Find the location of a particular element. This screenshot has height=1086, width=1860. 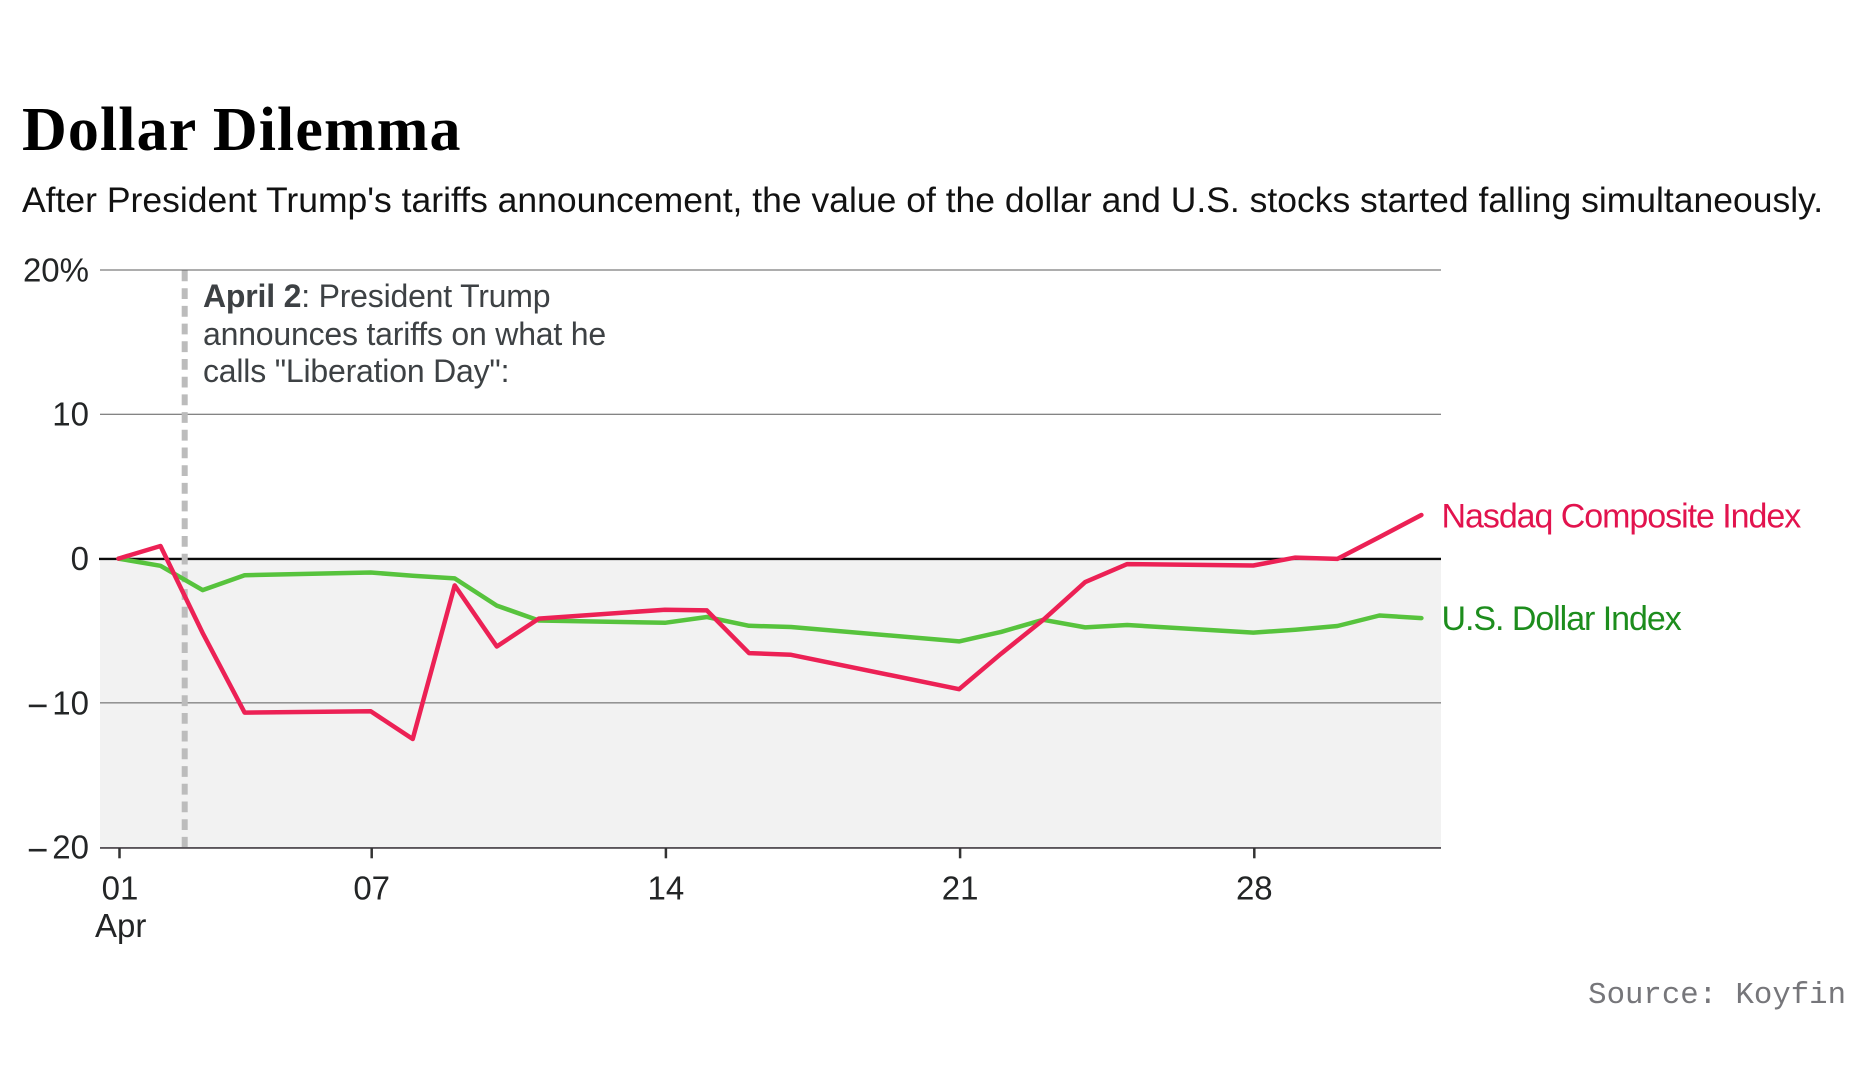

svg-text: 01 is located at coordinates (120, 888).